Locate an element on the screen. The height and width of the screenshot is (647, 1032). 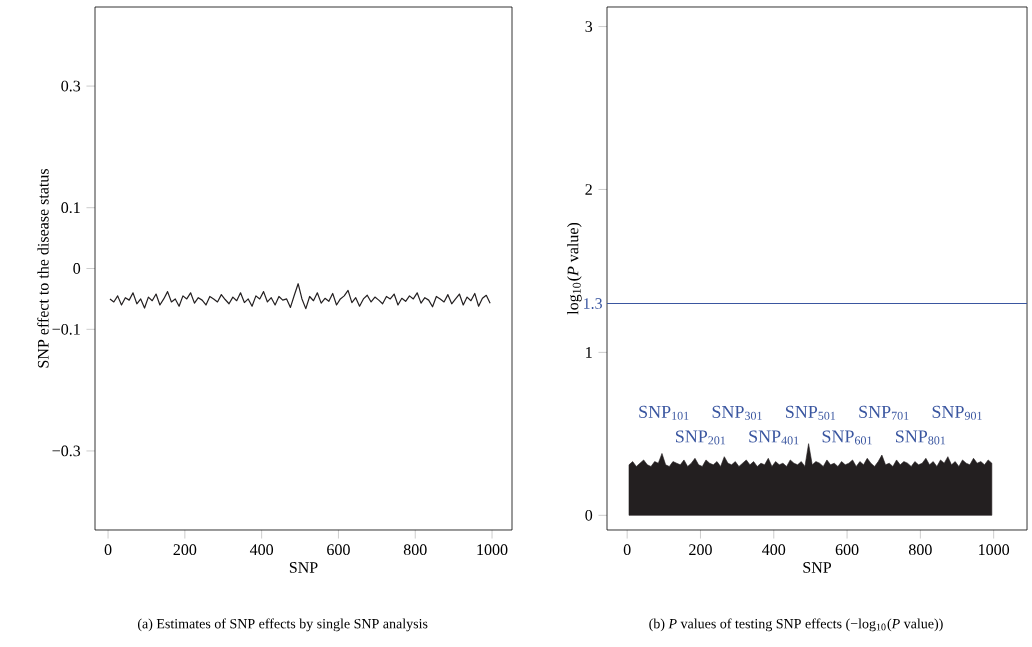
y-axis-title: log$_{10}$(P value) is located at coordinates (574, 268).